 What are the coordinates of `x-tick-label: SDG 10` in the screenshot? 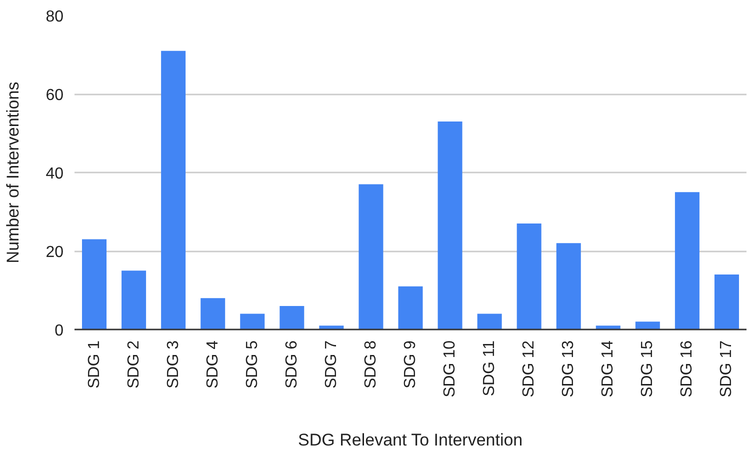 It's located at (450, 369).